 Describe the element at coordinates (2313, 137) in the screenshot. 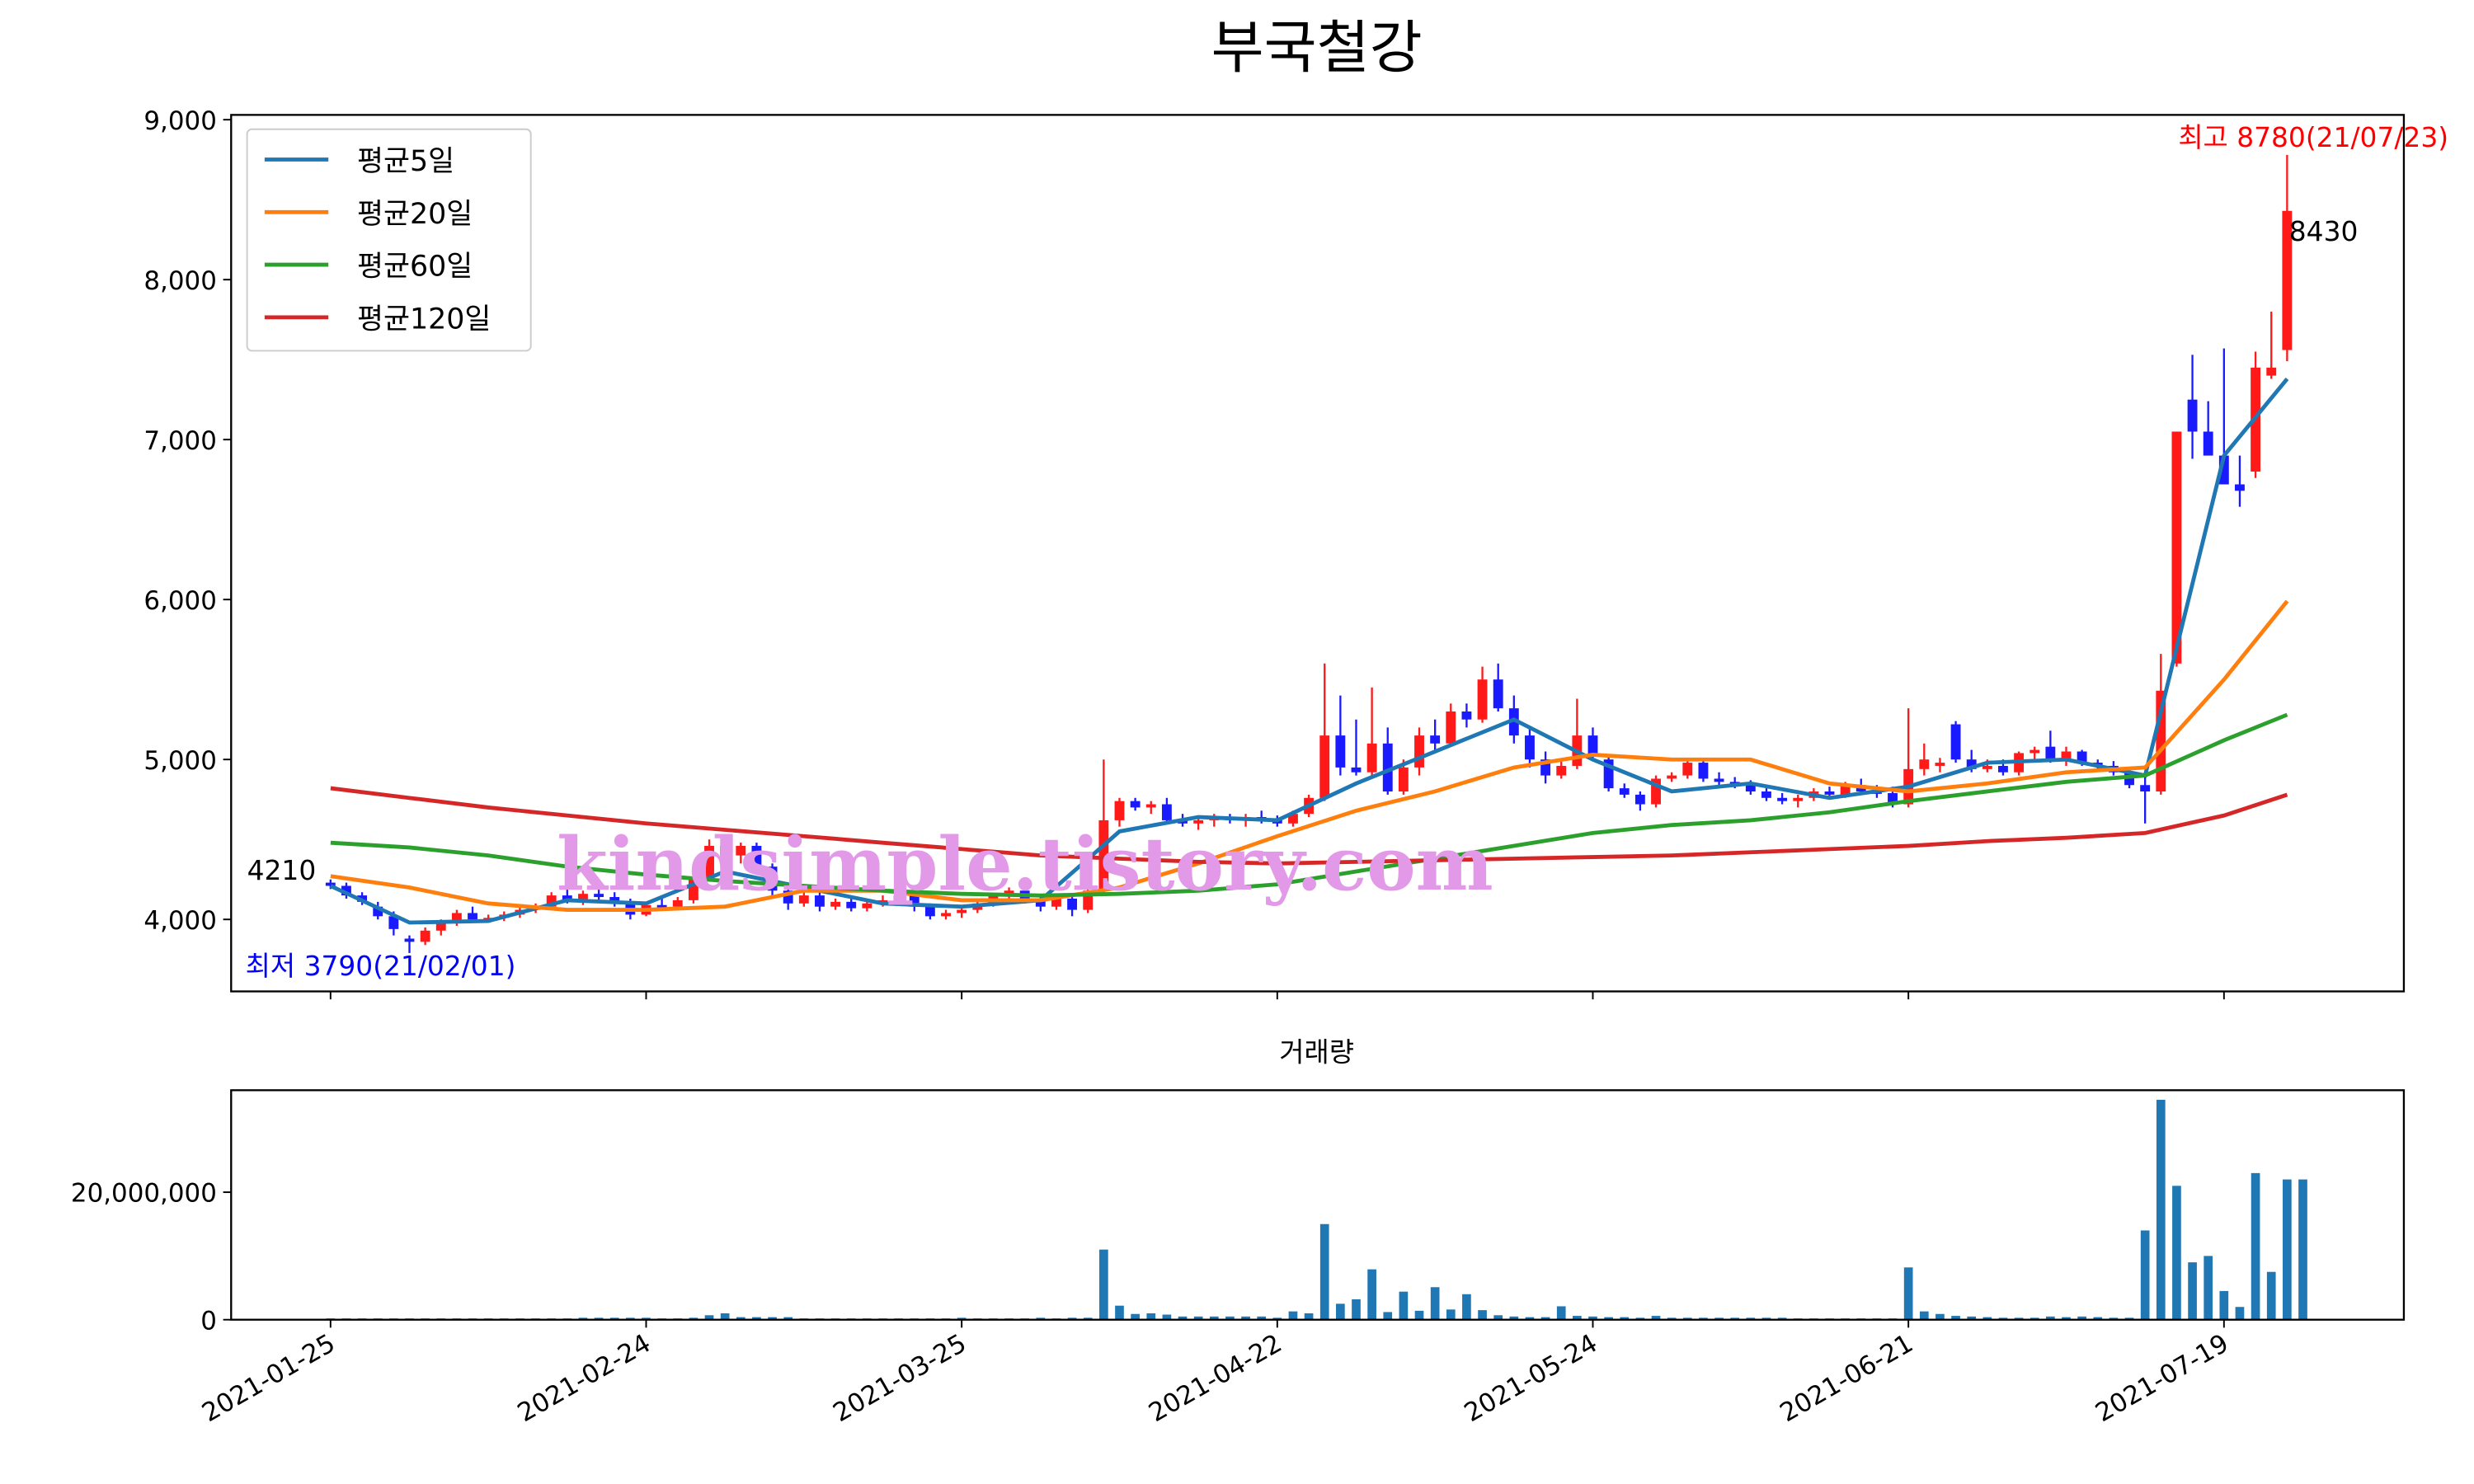

I see `annotation: 최고 8780(21/07/23)` at that location.